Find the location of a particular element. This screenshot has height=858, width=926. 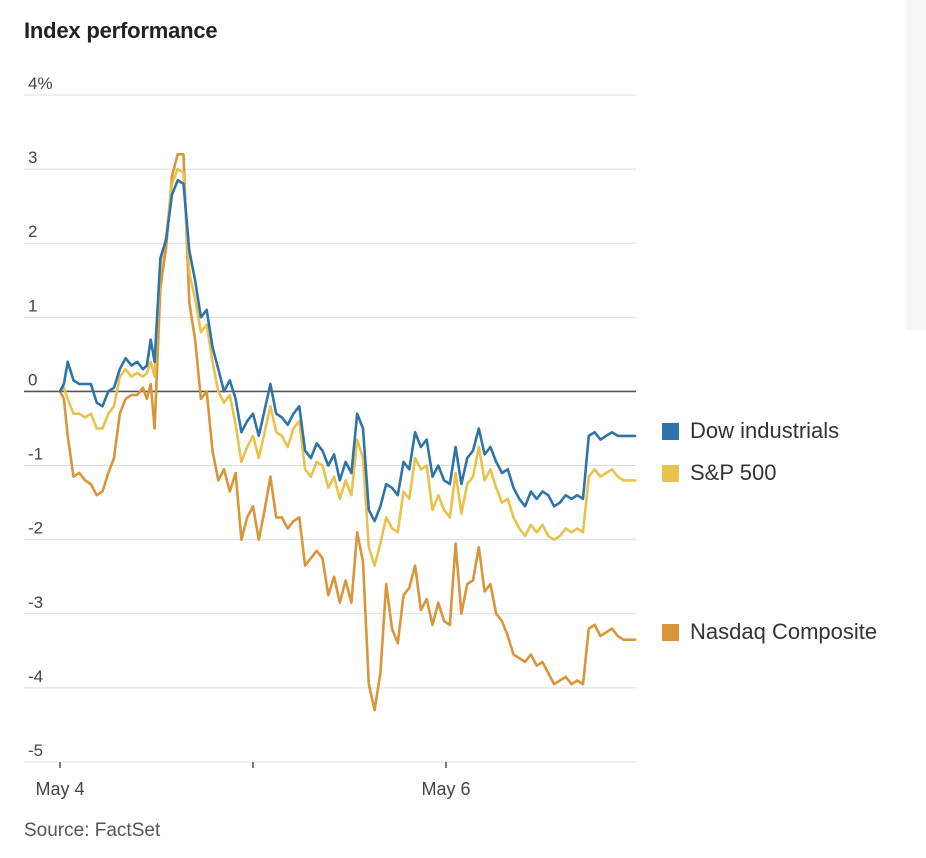

y-tick-label: 2 is located at coordinates (32, 231).